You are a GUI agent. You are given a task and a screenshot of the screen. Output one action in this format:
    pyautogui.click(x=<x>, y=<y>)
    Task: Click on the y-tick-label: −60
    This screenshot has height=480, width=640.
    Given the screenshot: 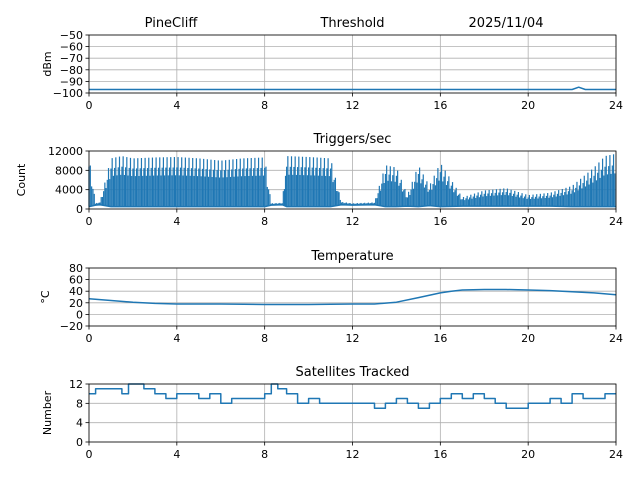 What is the action you would take?
    pyautogui.click(x=71, y=47)
    